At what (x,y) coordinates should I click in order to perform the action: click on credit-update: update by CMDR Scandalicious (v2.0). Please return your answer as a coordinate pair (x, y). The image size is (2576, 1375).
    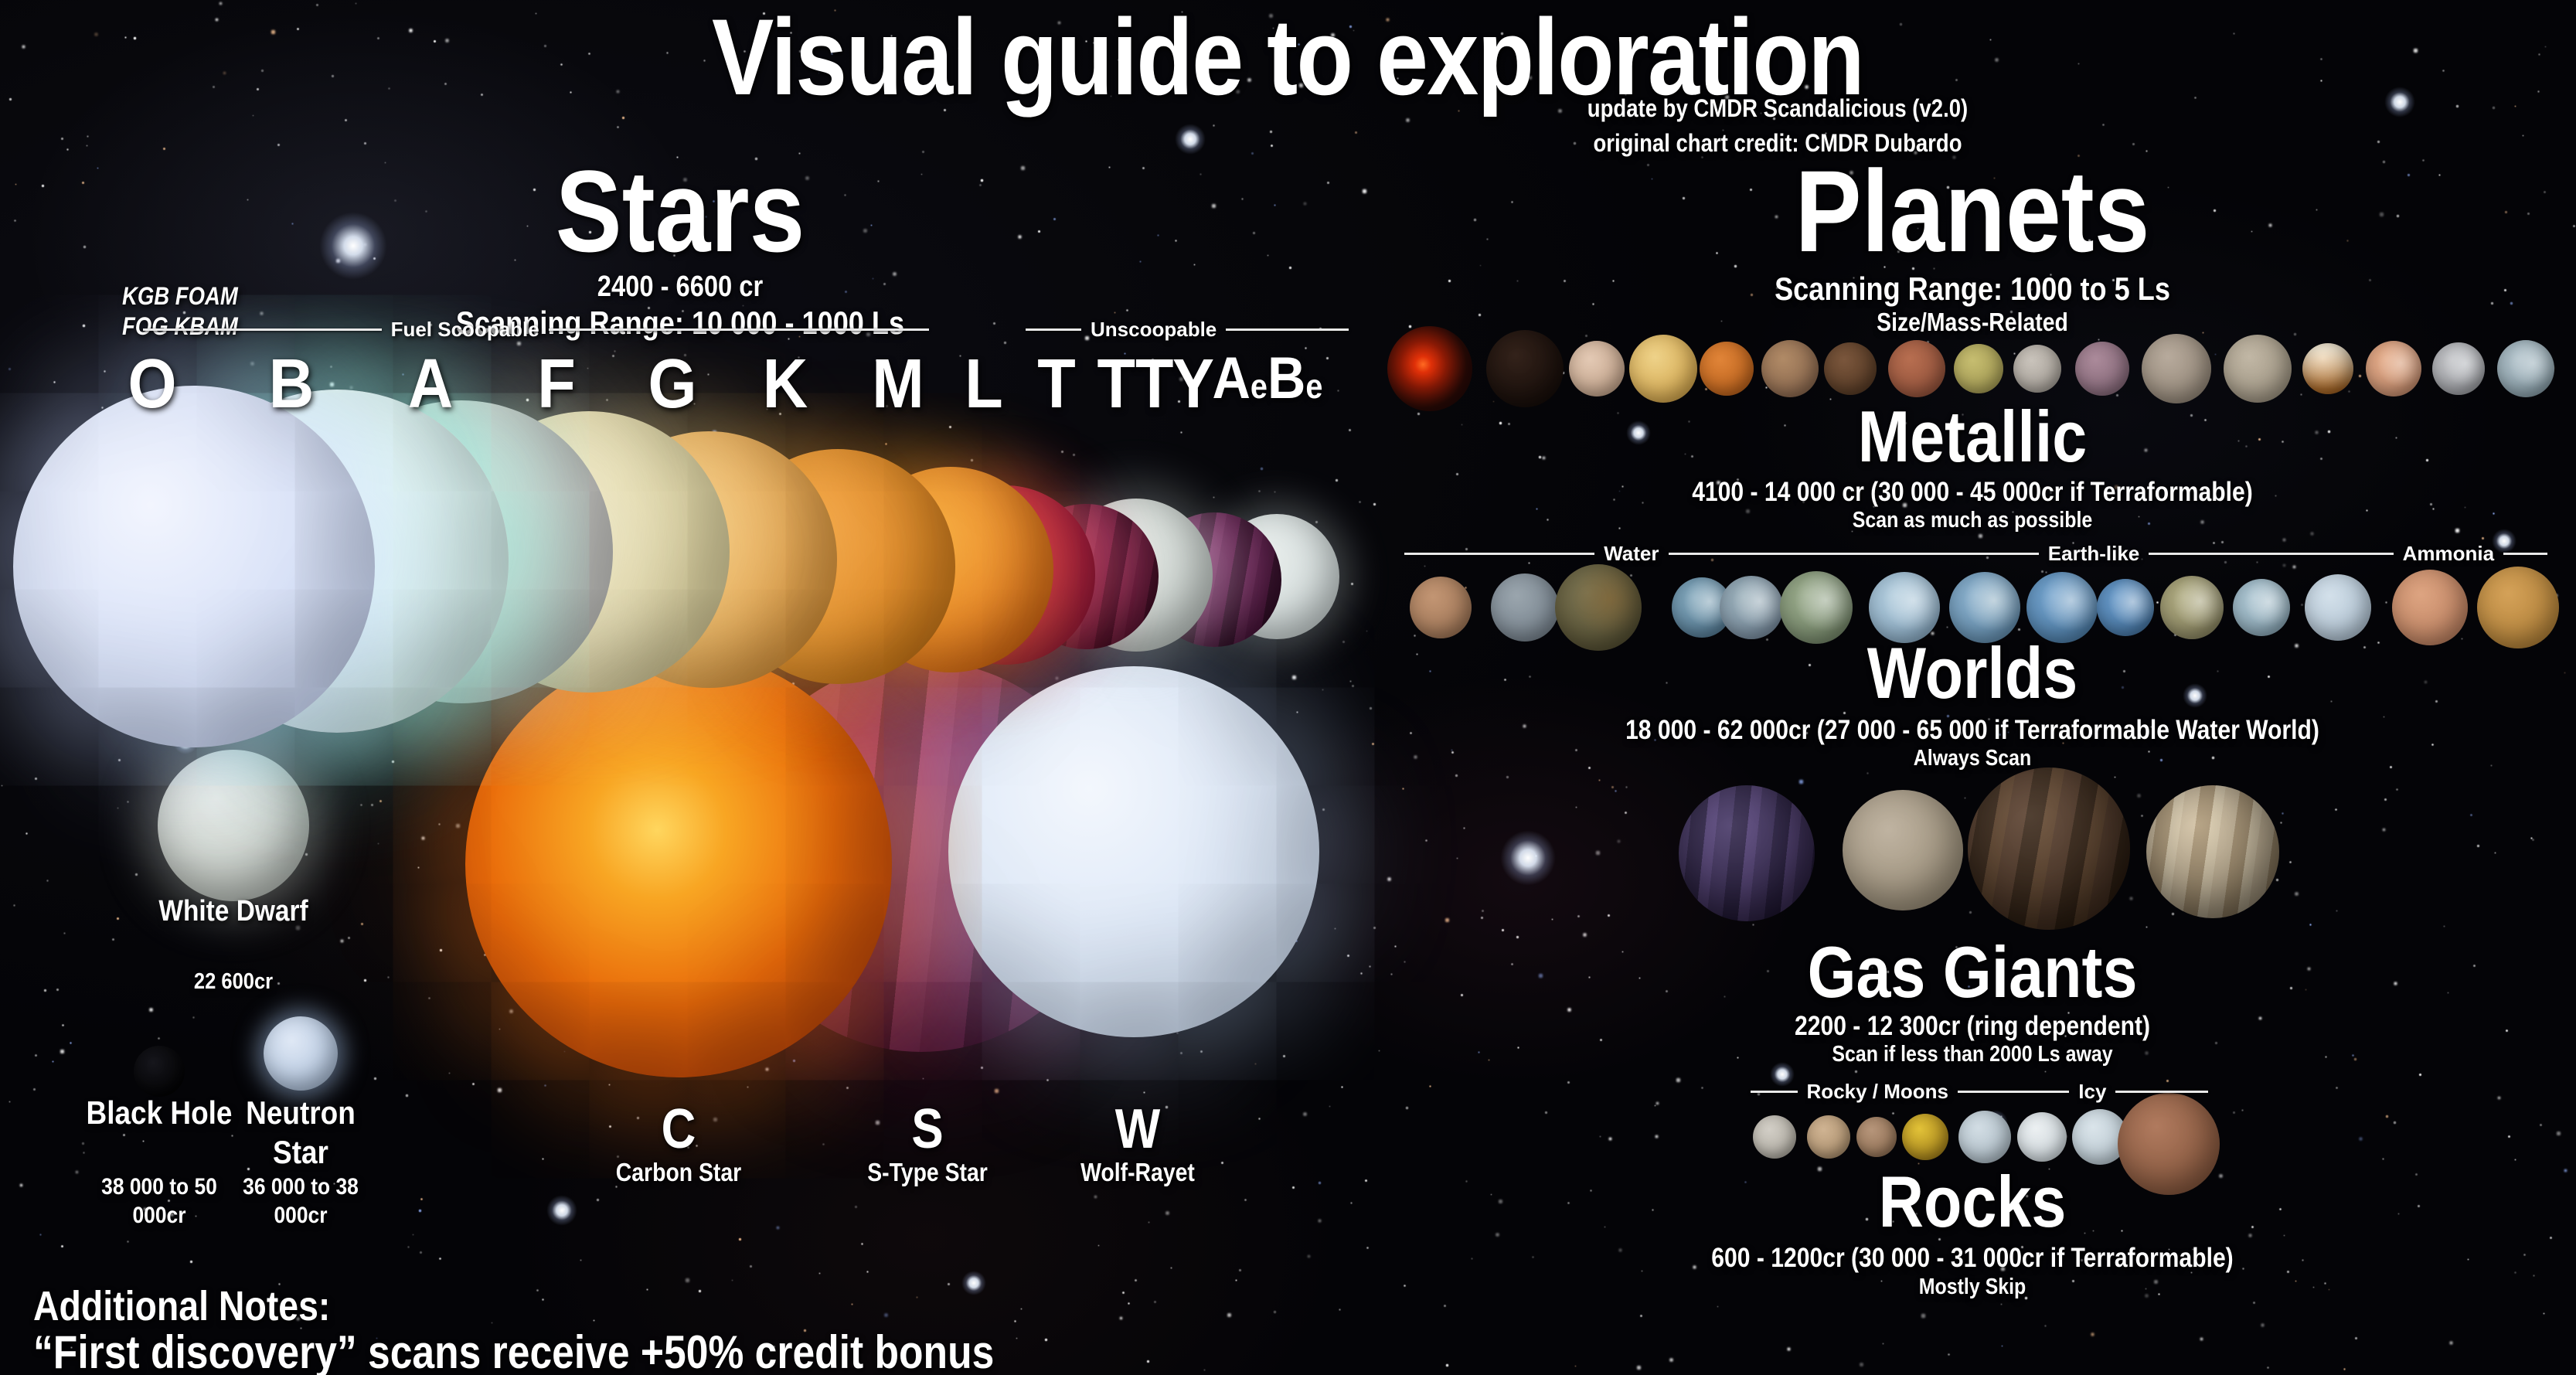
    Looking at the image, I should click on (1778, 108).